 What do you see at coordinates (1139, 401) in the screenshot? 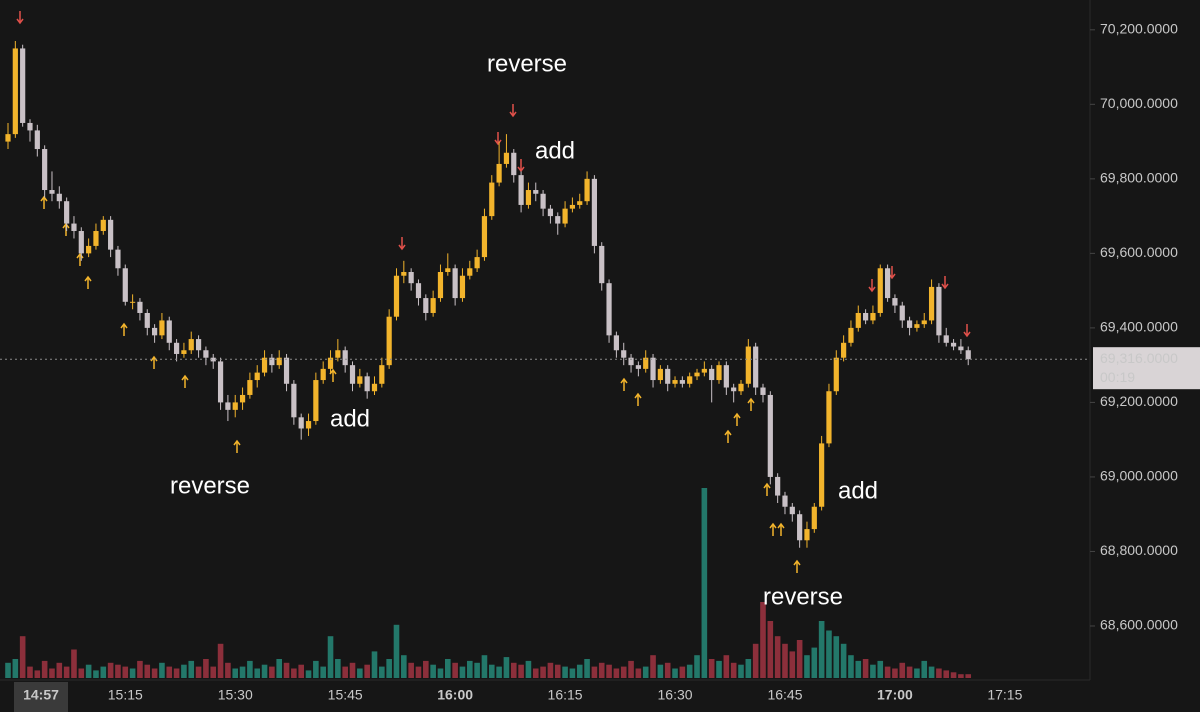
I see `y-tick-label: 69,200.0000` at bounding box center [1139, 401].